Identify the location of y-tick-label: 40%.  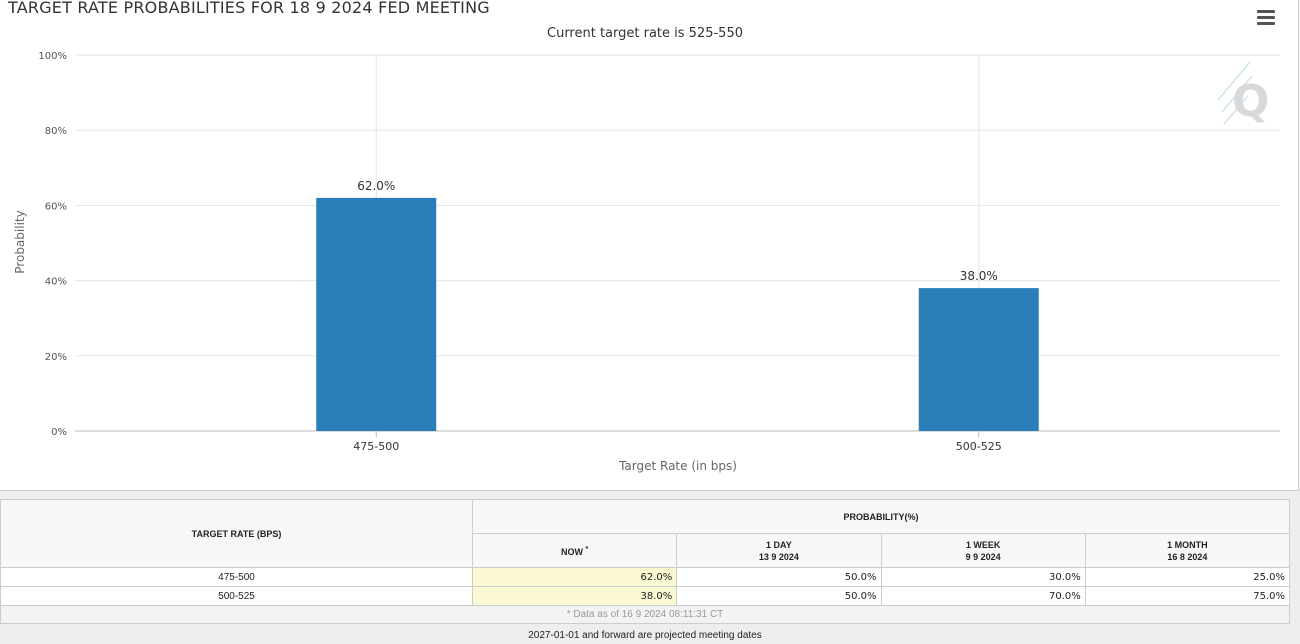
(56, 282).